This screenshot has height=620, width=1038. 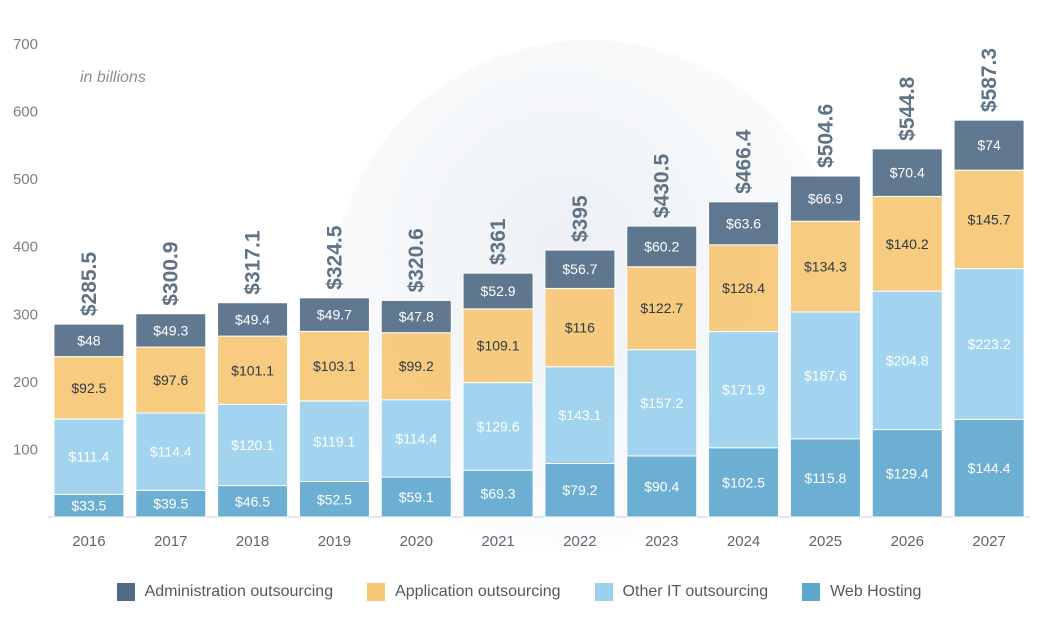 I want to click on segment-value-label: $70.4, so click(x=907, y=173).